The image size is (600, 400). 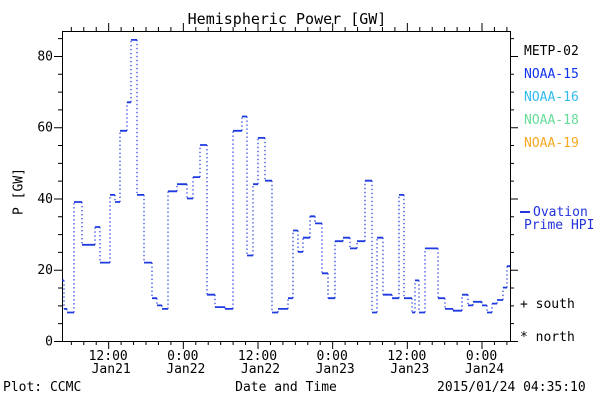 What do you see at coordinates (559, 225) in the screenshot?
I see `legend-ovation-line2: Prime HPI` at bounding box center [559, 225].